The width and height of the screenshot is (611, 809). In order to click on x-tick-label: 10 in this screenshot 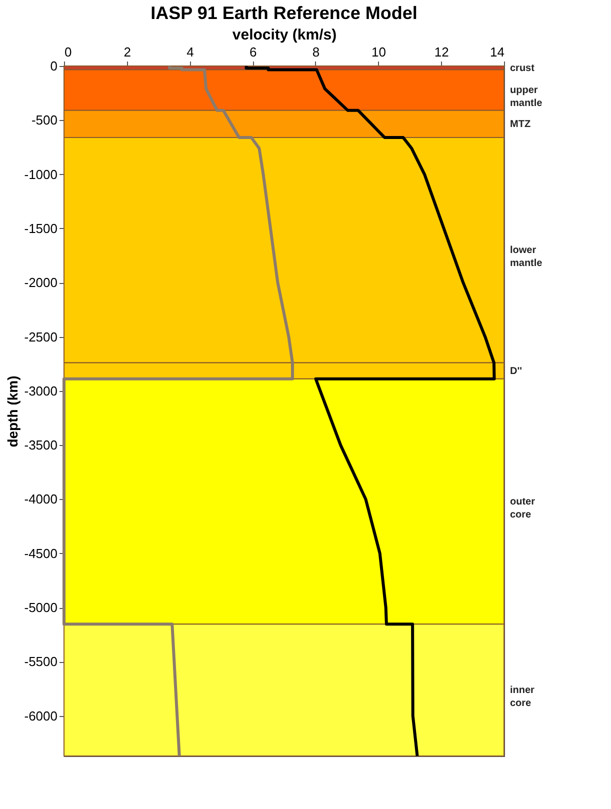, I will do `click(379, 52)`.